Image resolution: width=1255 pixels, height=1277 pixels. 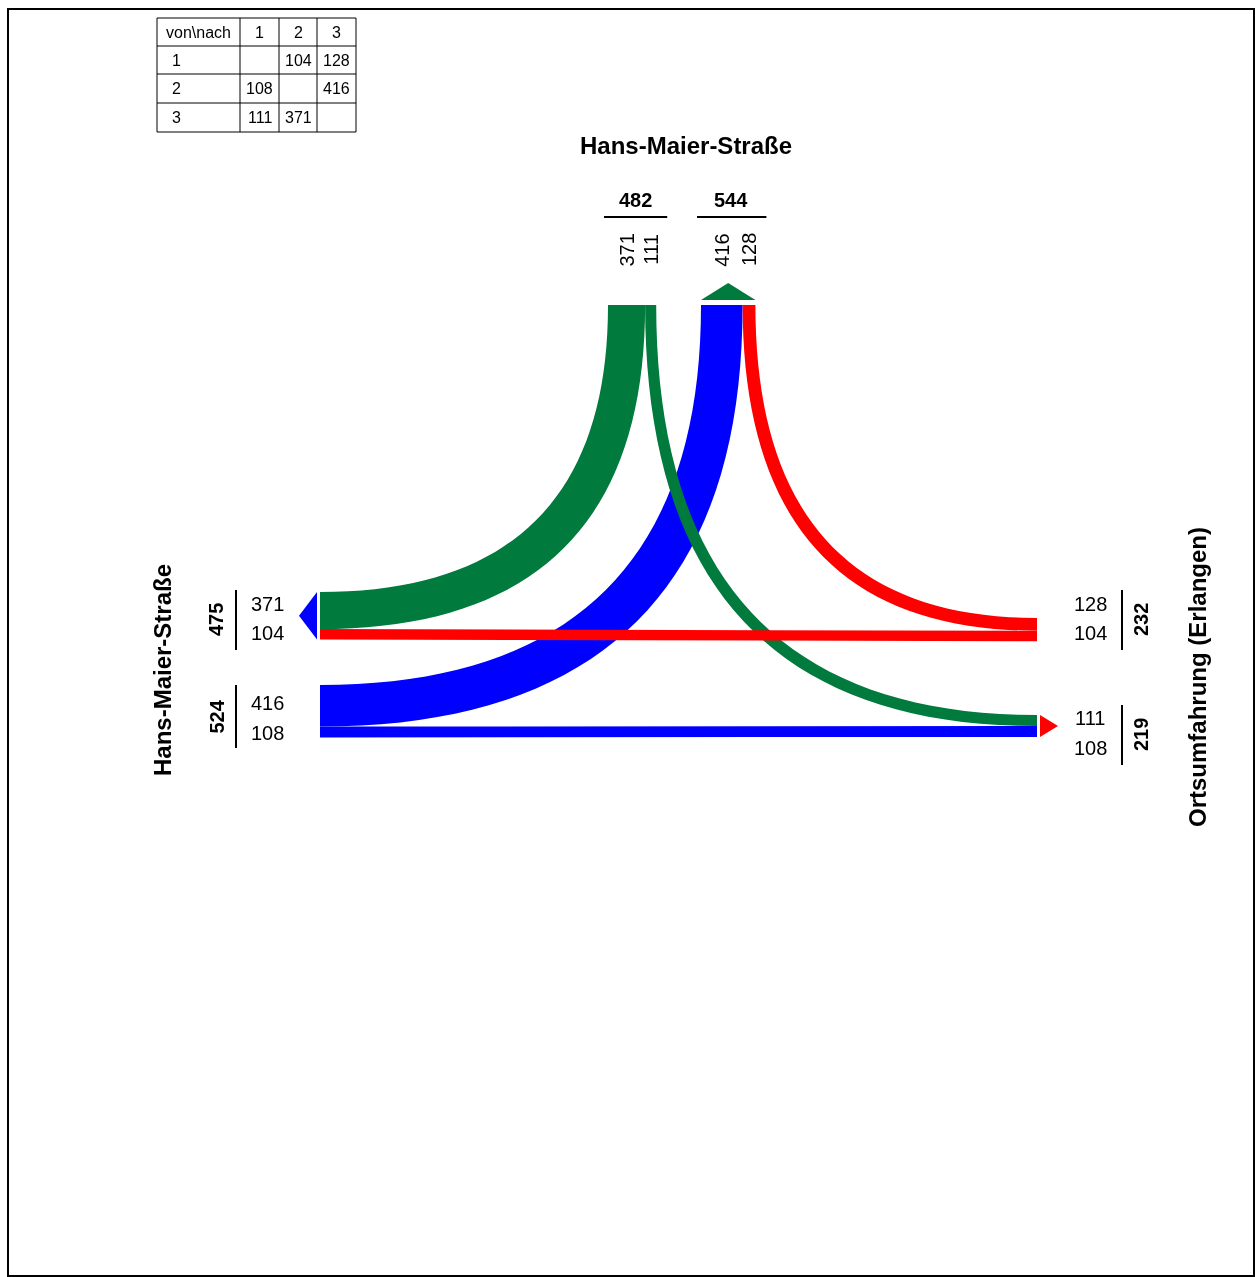 I want to click on text: 416, so click(x=268, y=703).